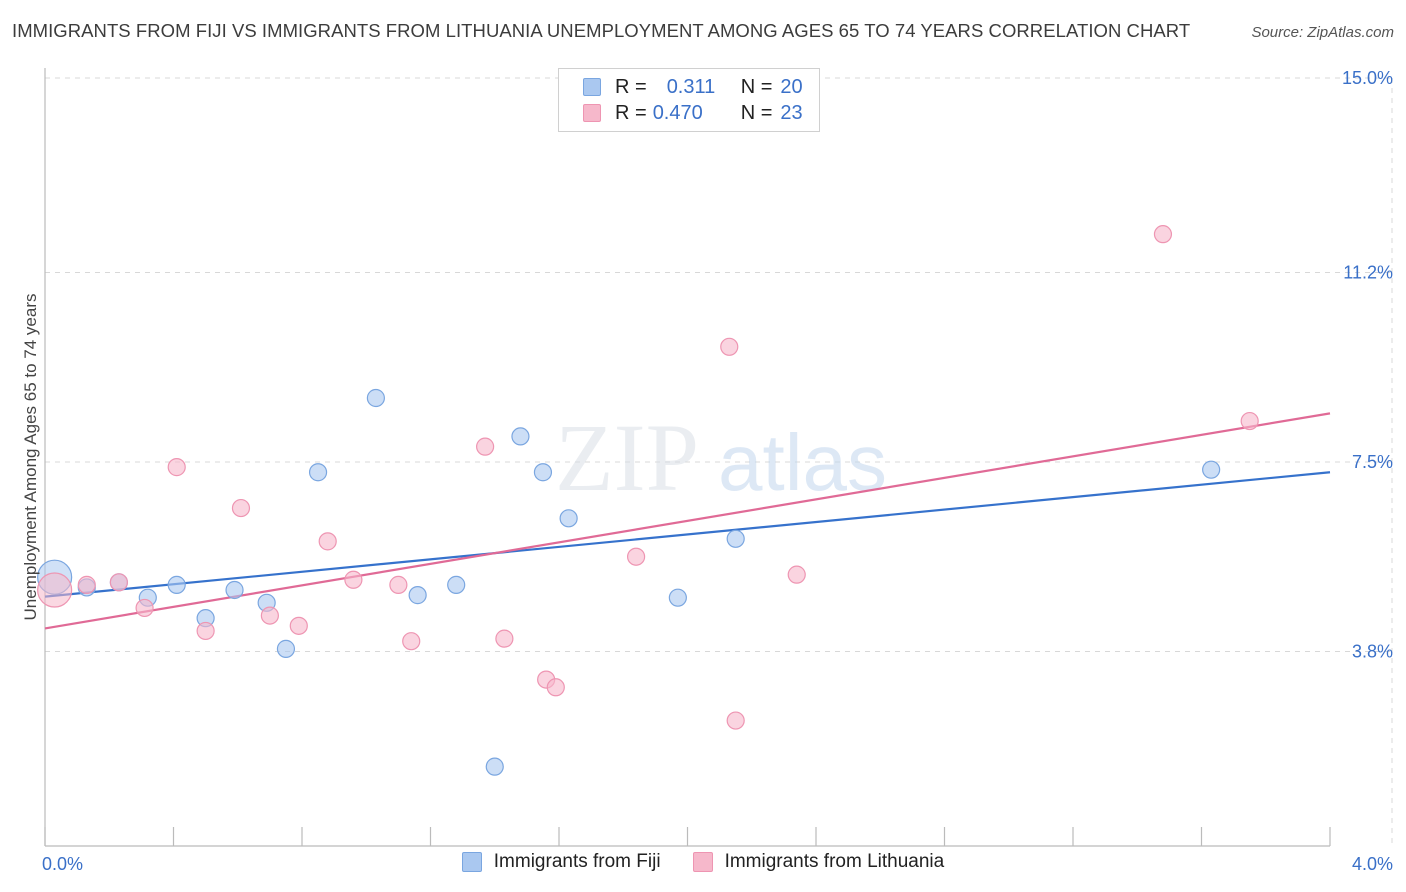 The height and width of the screenshot is (892, 1406). Describe the element at coordinates (1367, 78) in the screenshot. I see `y-tick-label: 15.0%` at that location.